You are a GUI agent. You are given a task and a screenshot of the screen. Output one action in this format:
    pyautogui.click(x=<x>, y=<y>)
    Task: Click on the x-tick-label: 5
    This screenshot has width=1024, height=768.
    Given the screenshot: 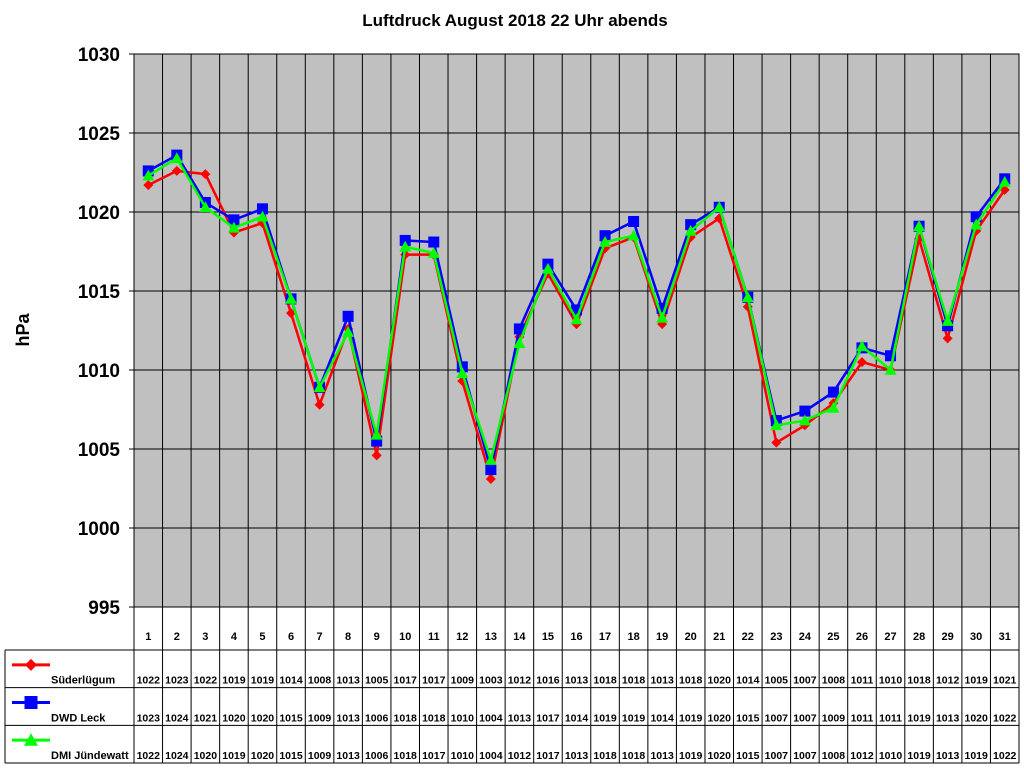 What is the action you would take?
    pyautogui.click(x=262, y=637)
    